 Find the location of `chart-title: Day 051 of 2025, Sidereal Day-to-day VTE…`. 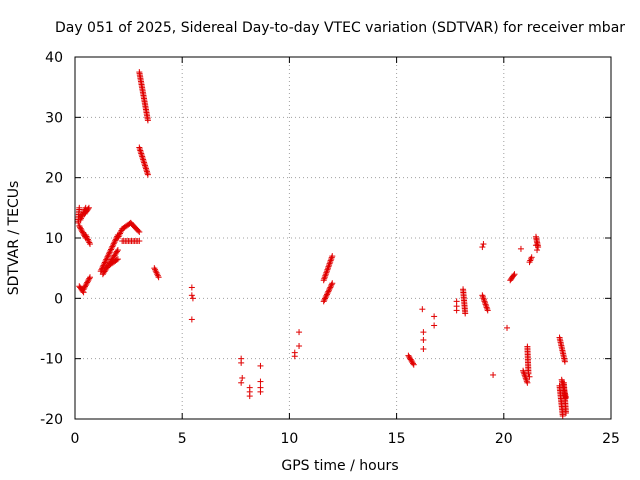

chart-title: Day 051 of 2025, Sidereal Day-to-day VTE… is located at coordinates (340, 28).